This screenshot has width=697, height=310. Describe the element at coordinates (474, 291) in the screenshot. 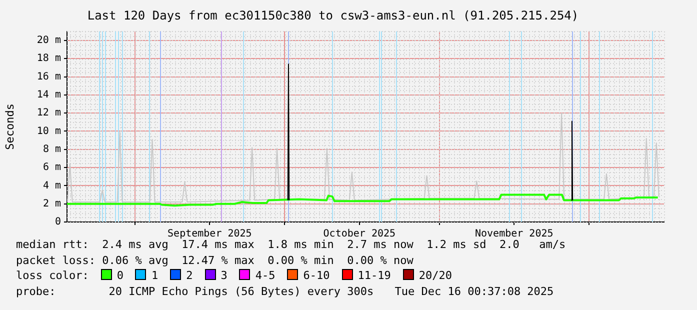

I see `text: Tue Dec 16 00:37:08 2025` at that location.